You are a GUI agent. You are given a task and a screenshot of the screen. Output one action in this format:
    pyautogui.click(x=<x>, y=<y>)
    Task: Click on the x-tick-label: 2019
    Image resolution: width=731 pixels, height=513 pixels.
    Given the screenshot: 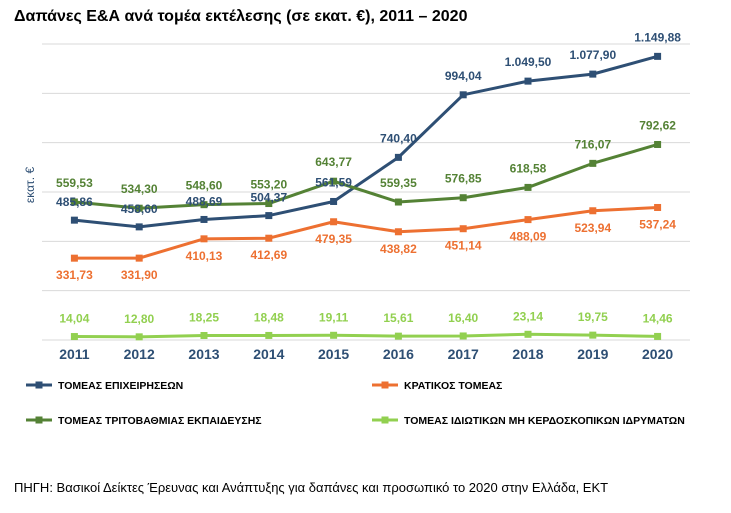 What is the action you would take?
    pyautogui.click(x=592, y=354)
    